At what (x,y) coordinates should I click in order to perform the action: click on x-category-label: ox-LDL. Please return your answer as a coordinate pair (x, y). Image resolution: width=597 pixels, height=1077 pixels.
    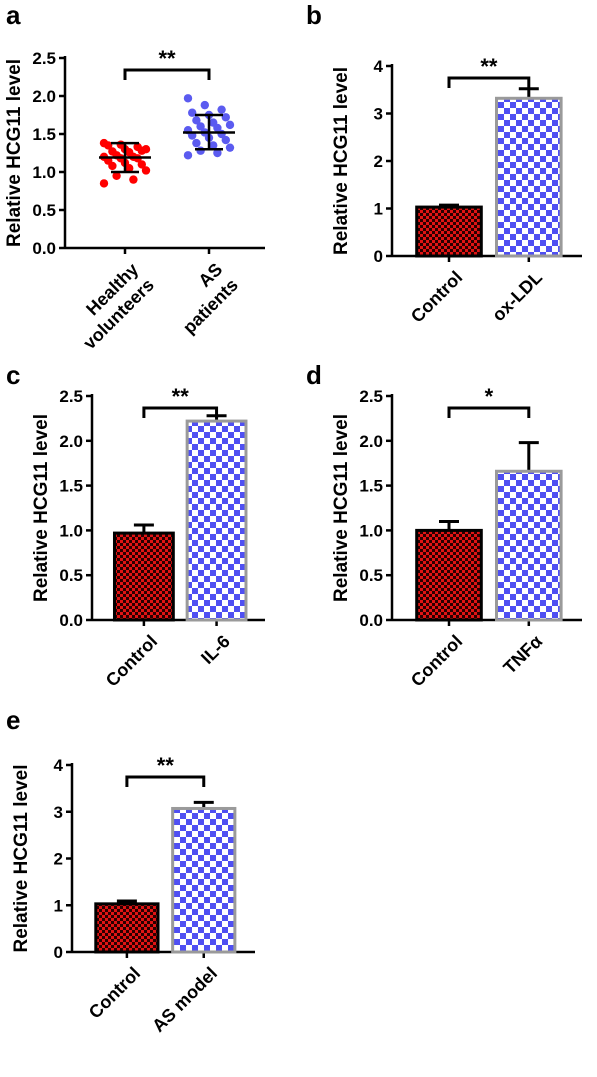
    Looking at the image, I should click on (517, 296).